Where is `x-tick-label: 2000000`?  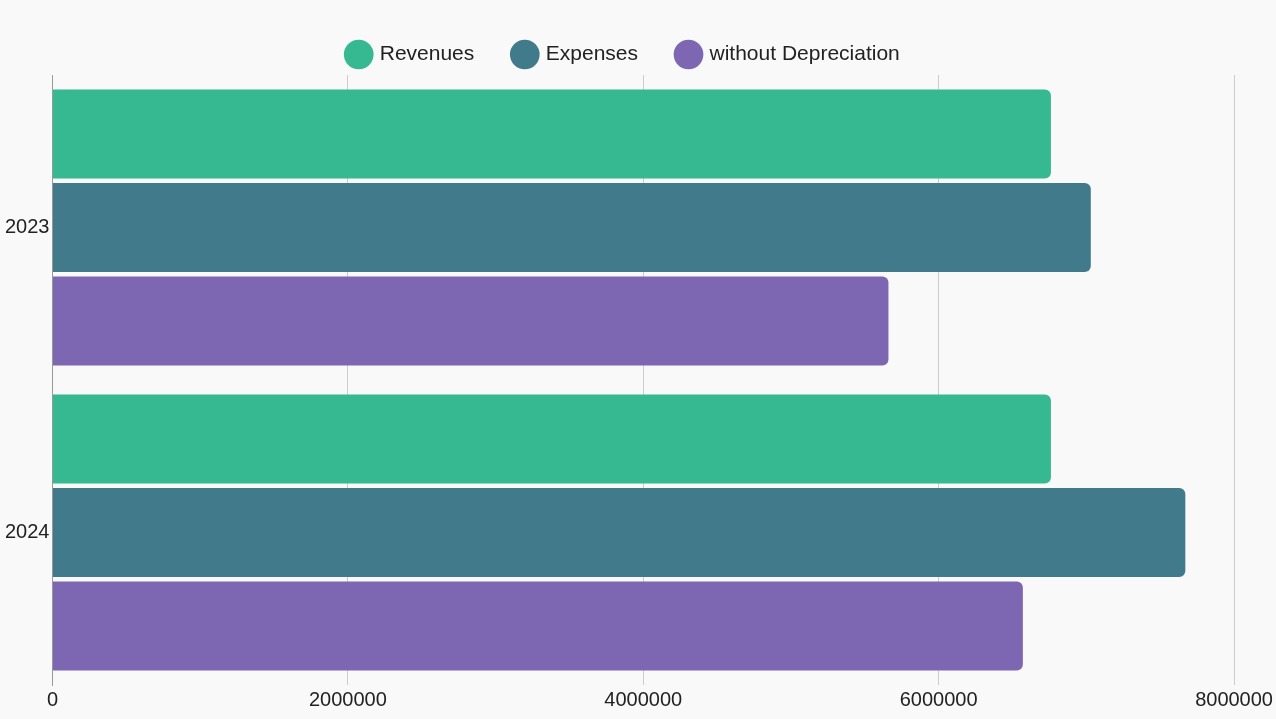
x-tick-label: 2000000 is located at coordinates (347, 698).